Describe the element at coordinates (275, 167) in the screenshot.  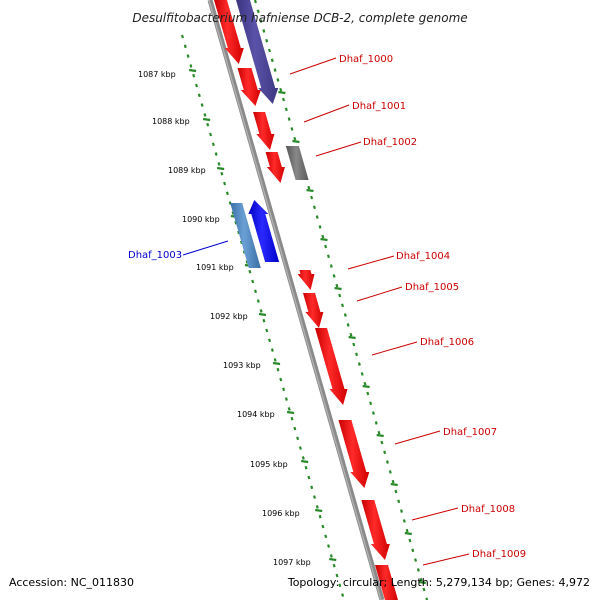
I see `gene-arrow-dhaf-1002b` at that location.